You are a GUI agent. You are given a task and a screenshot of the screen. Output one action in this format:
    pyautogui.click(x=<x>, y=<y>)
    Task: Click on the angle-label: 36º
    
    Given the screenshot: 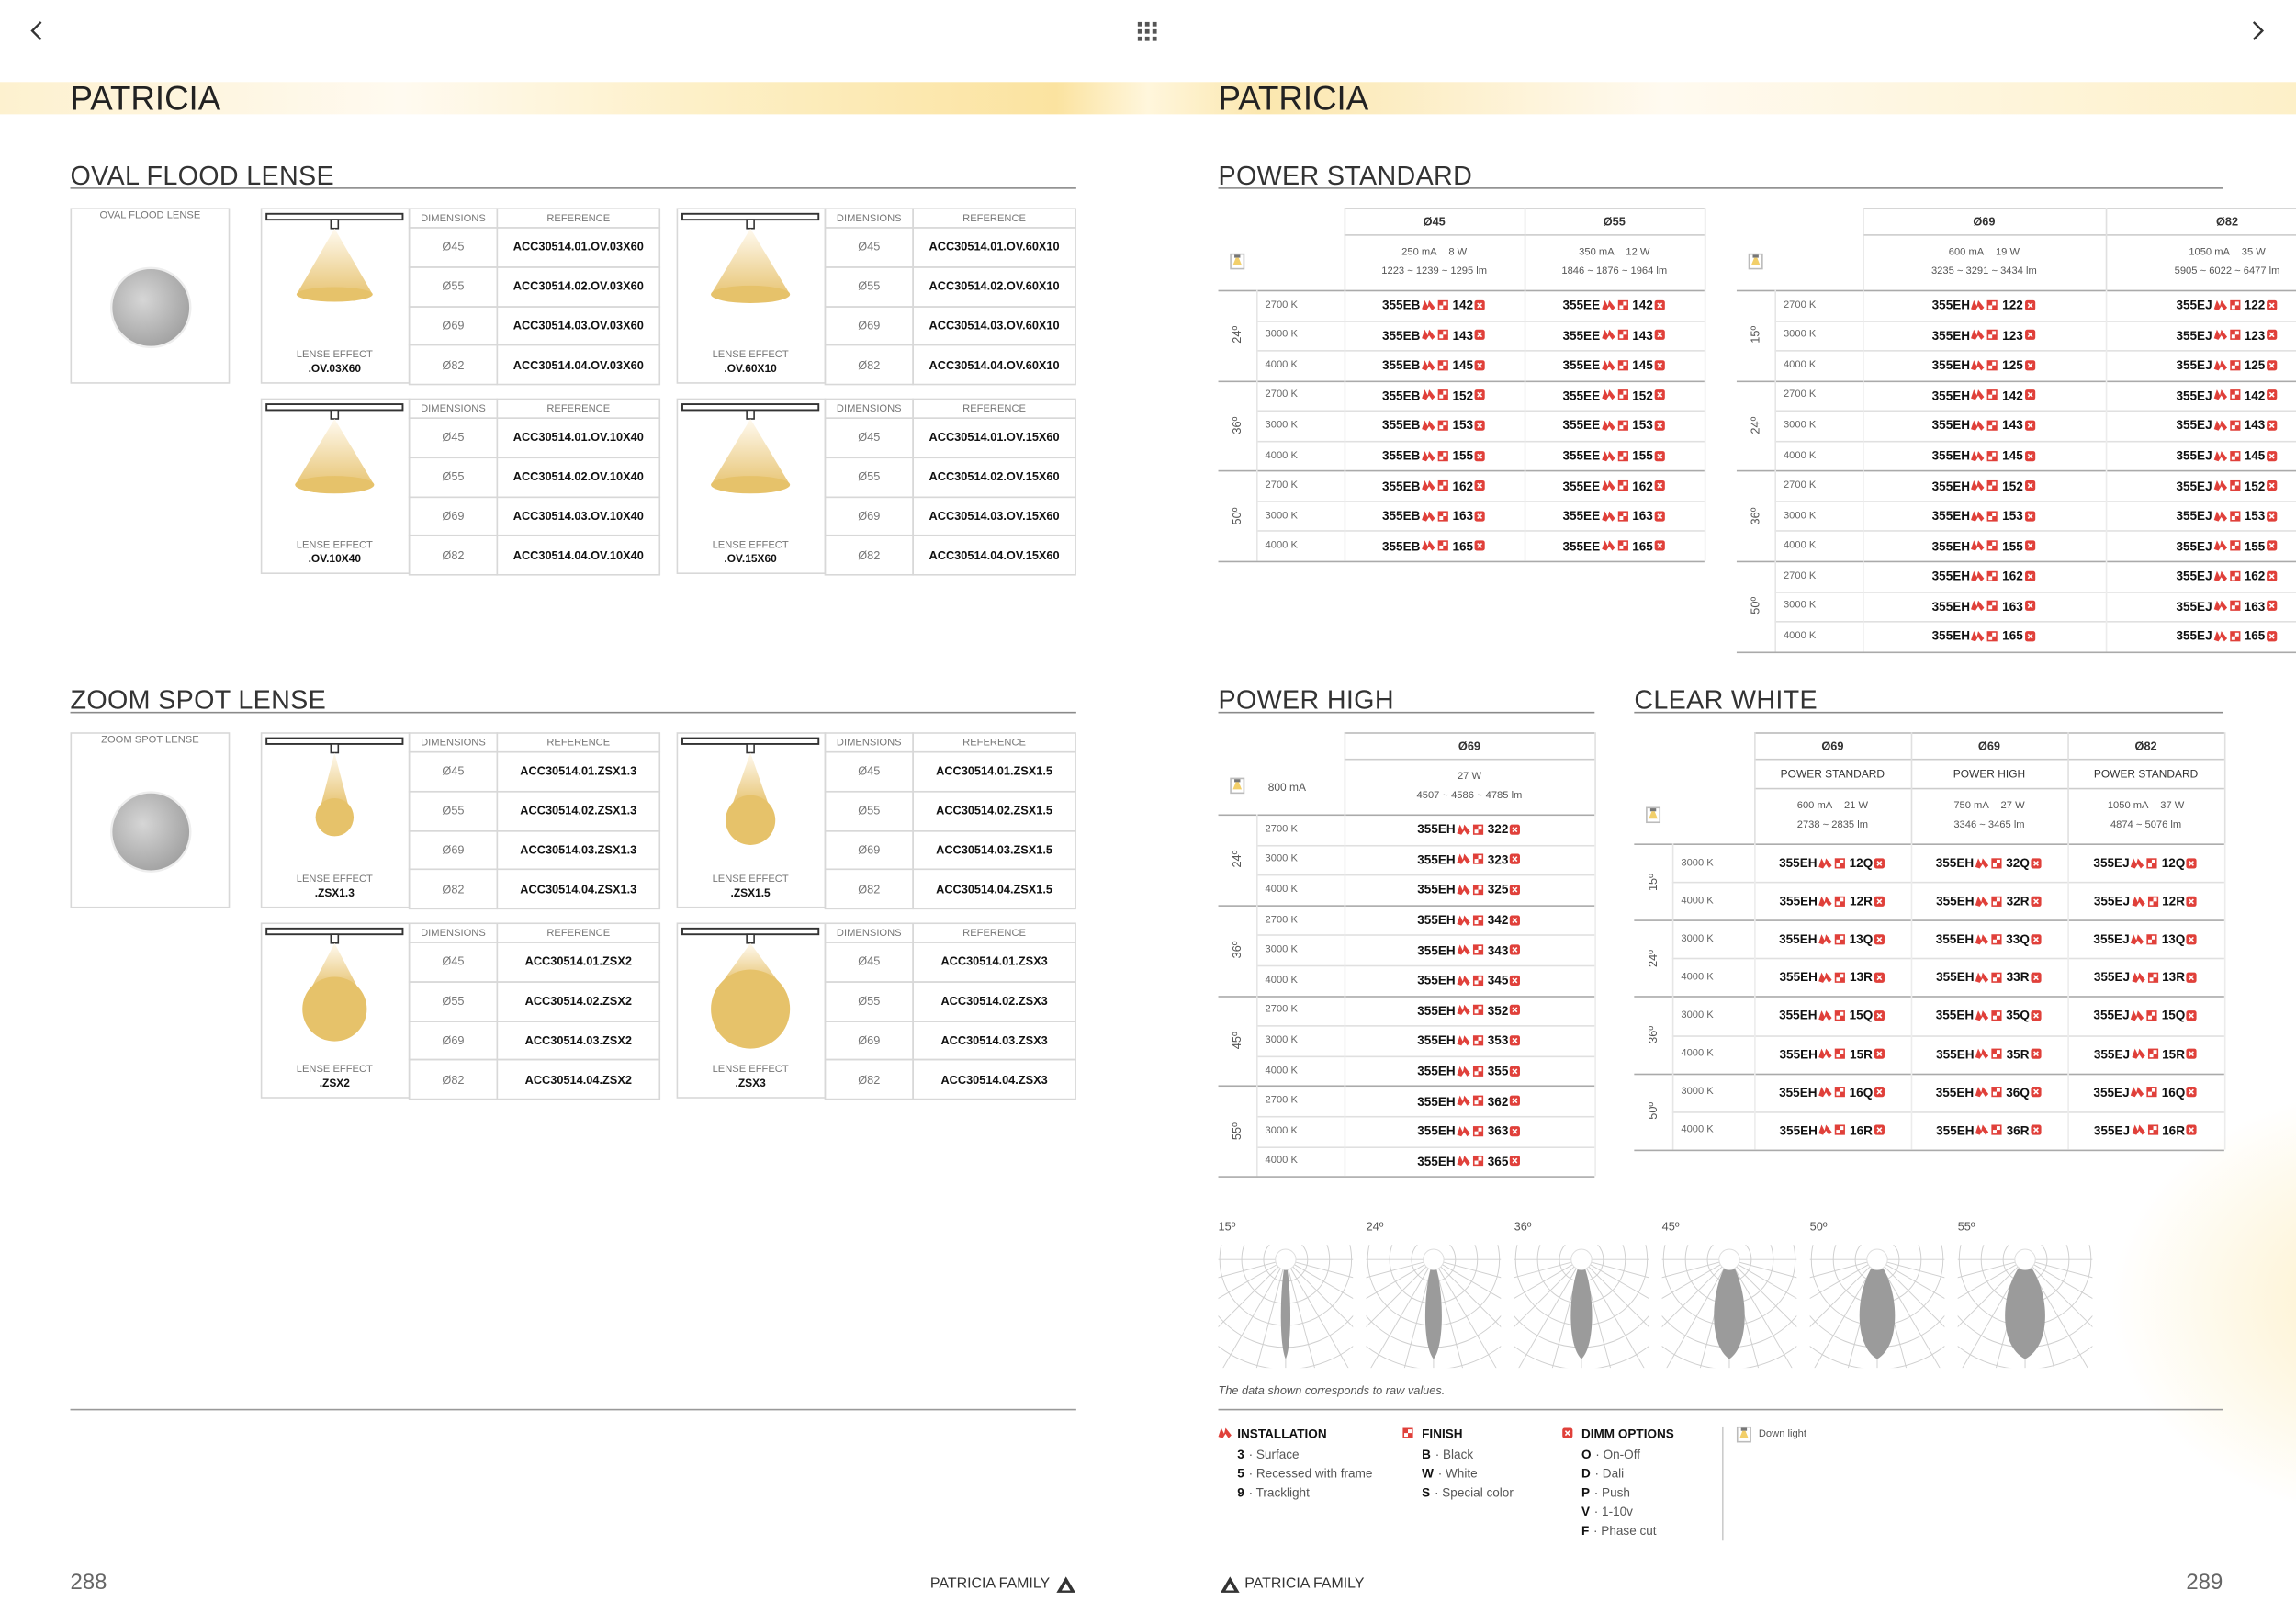 What is the action you would take?
    pyautogui.click(x=1237, y=950)
    